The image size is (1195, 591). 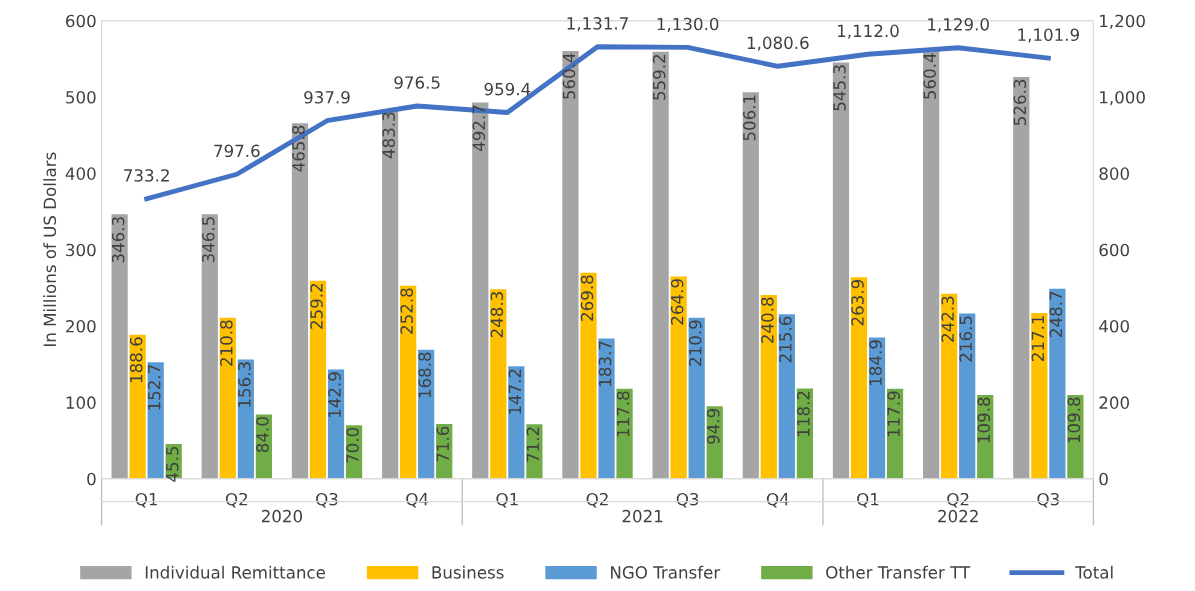 I want to click on y2-tick-label: 200, so click(x=1114, y=402).